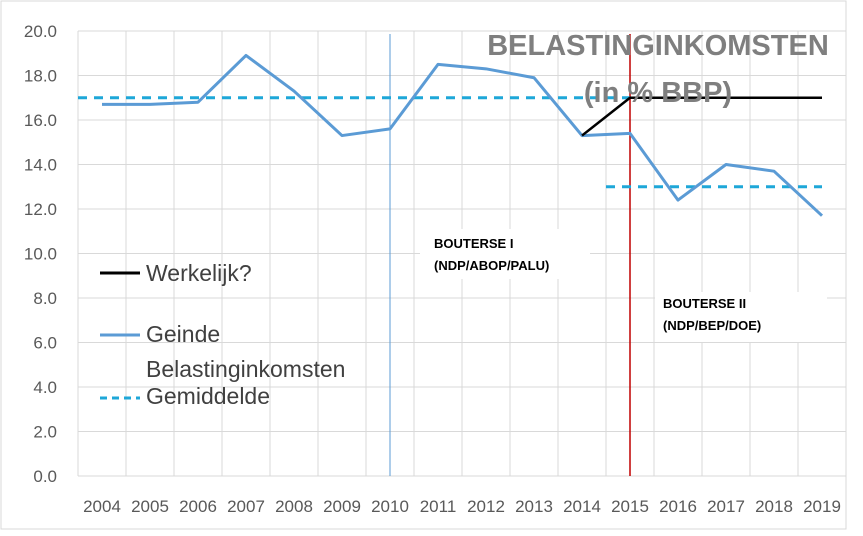  Describe the element at coordinates (658, 93) in the screenshot. I see `chart-title-line2: (in % BBP)` at that location.